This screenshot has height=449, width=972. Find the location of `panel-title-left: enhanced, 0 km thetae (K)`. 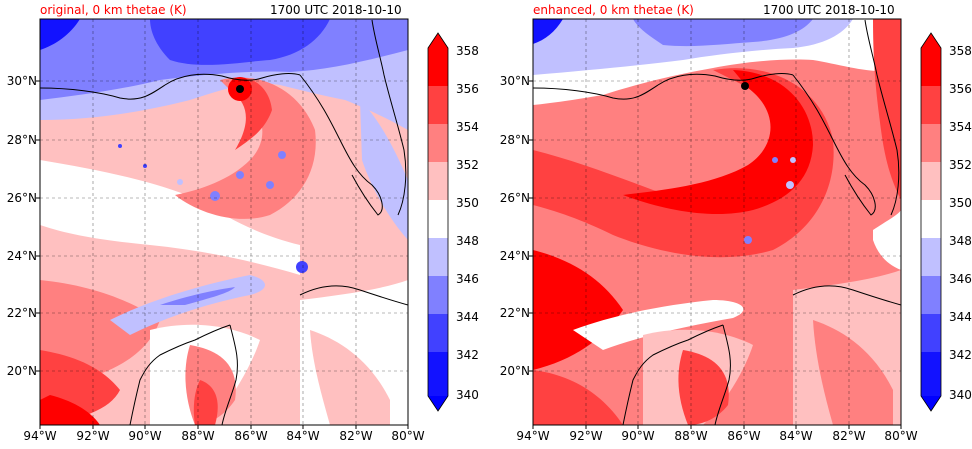

panel-title-left: enhanced, 0 km thetae (K) is located at coordinates (613, 10).